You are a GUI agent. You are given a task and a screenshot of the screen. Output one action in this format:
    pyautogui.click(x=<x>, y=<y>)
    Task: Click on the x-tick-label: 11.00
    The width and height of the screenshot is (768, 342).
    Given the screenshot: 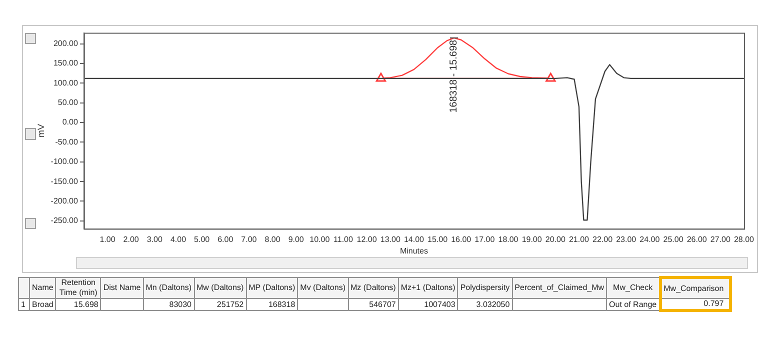 What is the action you would take?
    pyautogui.click(x=344, y=239)
    